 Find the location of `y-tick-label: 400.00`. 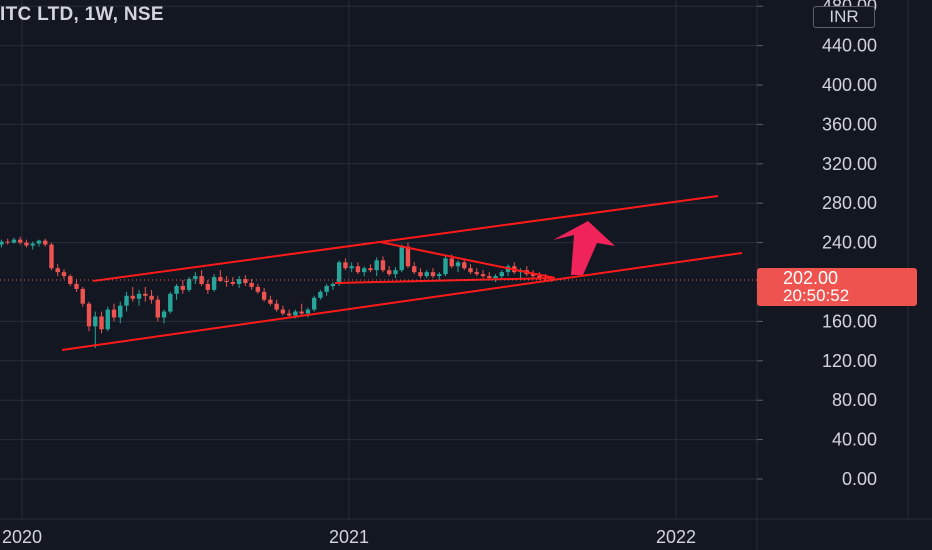

y-tick-label: 400.00 is located at coordinates (849, 85).